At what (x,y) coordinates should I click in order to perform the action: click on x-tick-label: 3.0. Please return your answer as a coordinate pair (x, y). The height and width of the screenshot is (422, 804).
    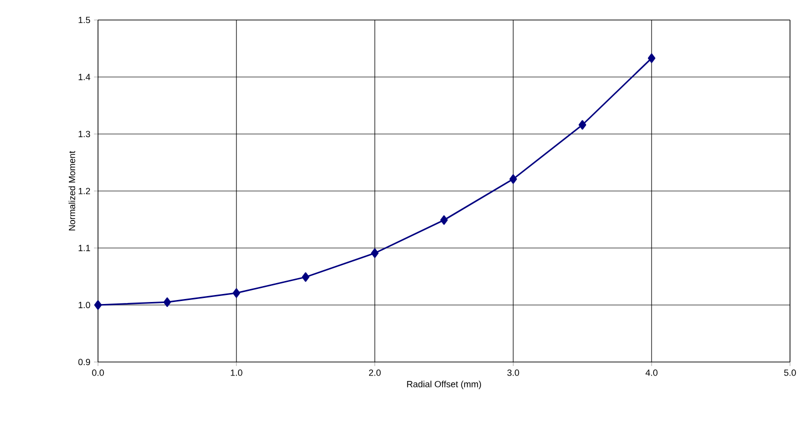
    Looking at the image, I should click on (513, 373).